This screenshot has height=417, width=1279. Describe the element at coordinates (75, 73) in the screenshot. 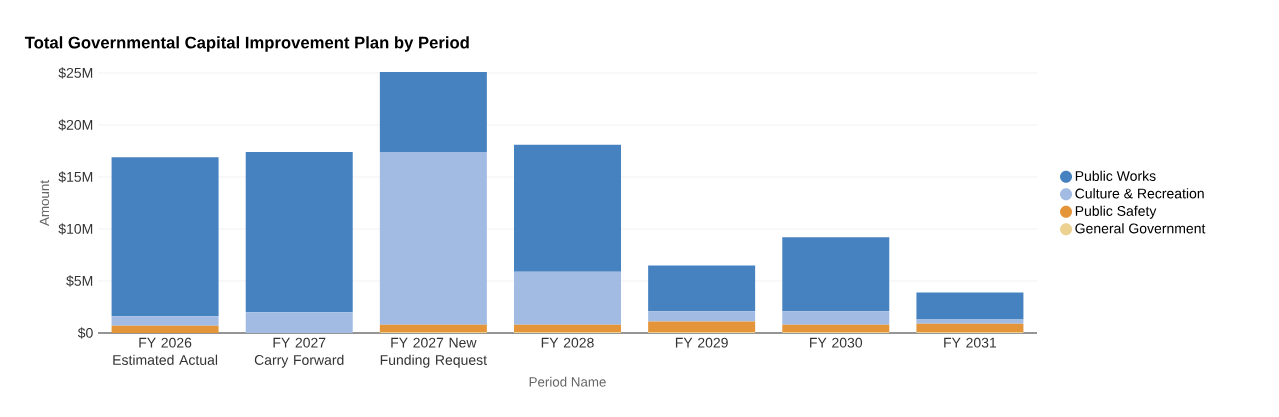

I see `y-tick-label: $25M` at that location.